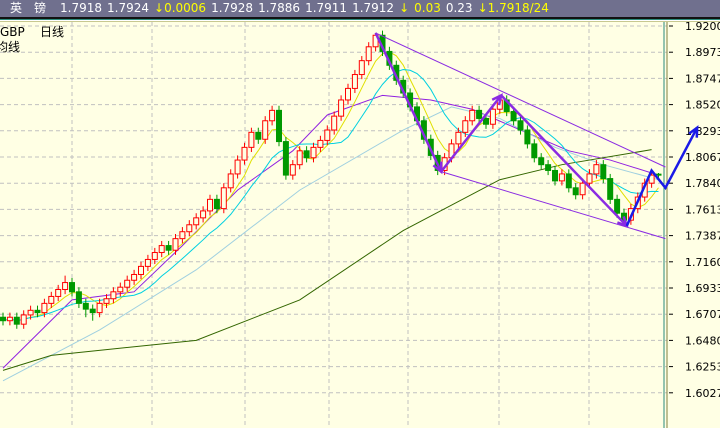 This screenshot has height=428, width=720. I want to click on y-tick-label: 1.7160, so click(702, 262).